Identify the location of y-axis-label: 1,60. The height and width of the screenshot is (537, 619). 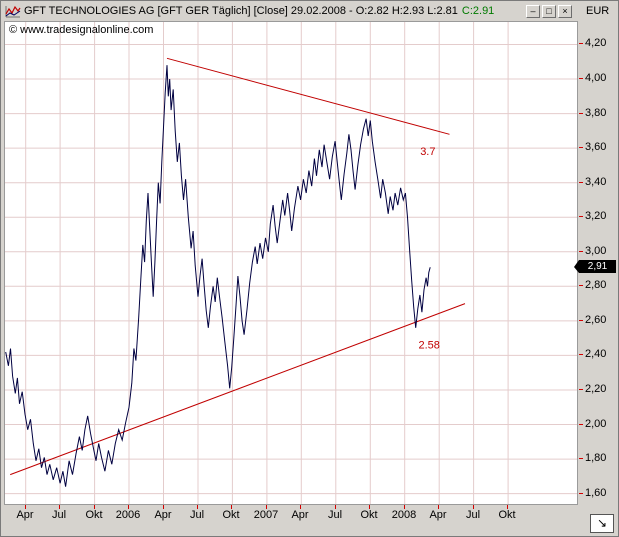
(596, 493).